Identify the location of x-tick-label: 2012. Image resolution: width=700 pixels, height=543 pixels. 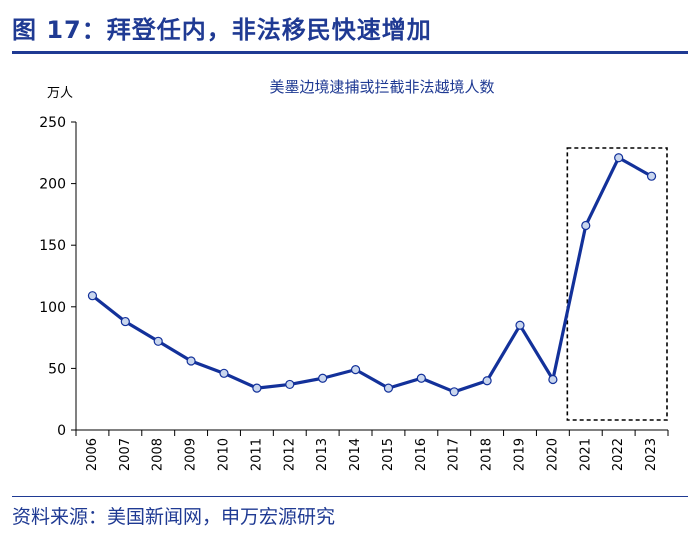
(289, 454).